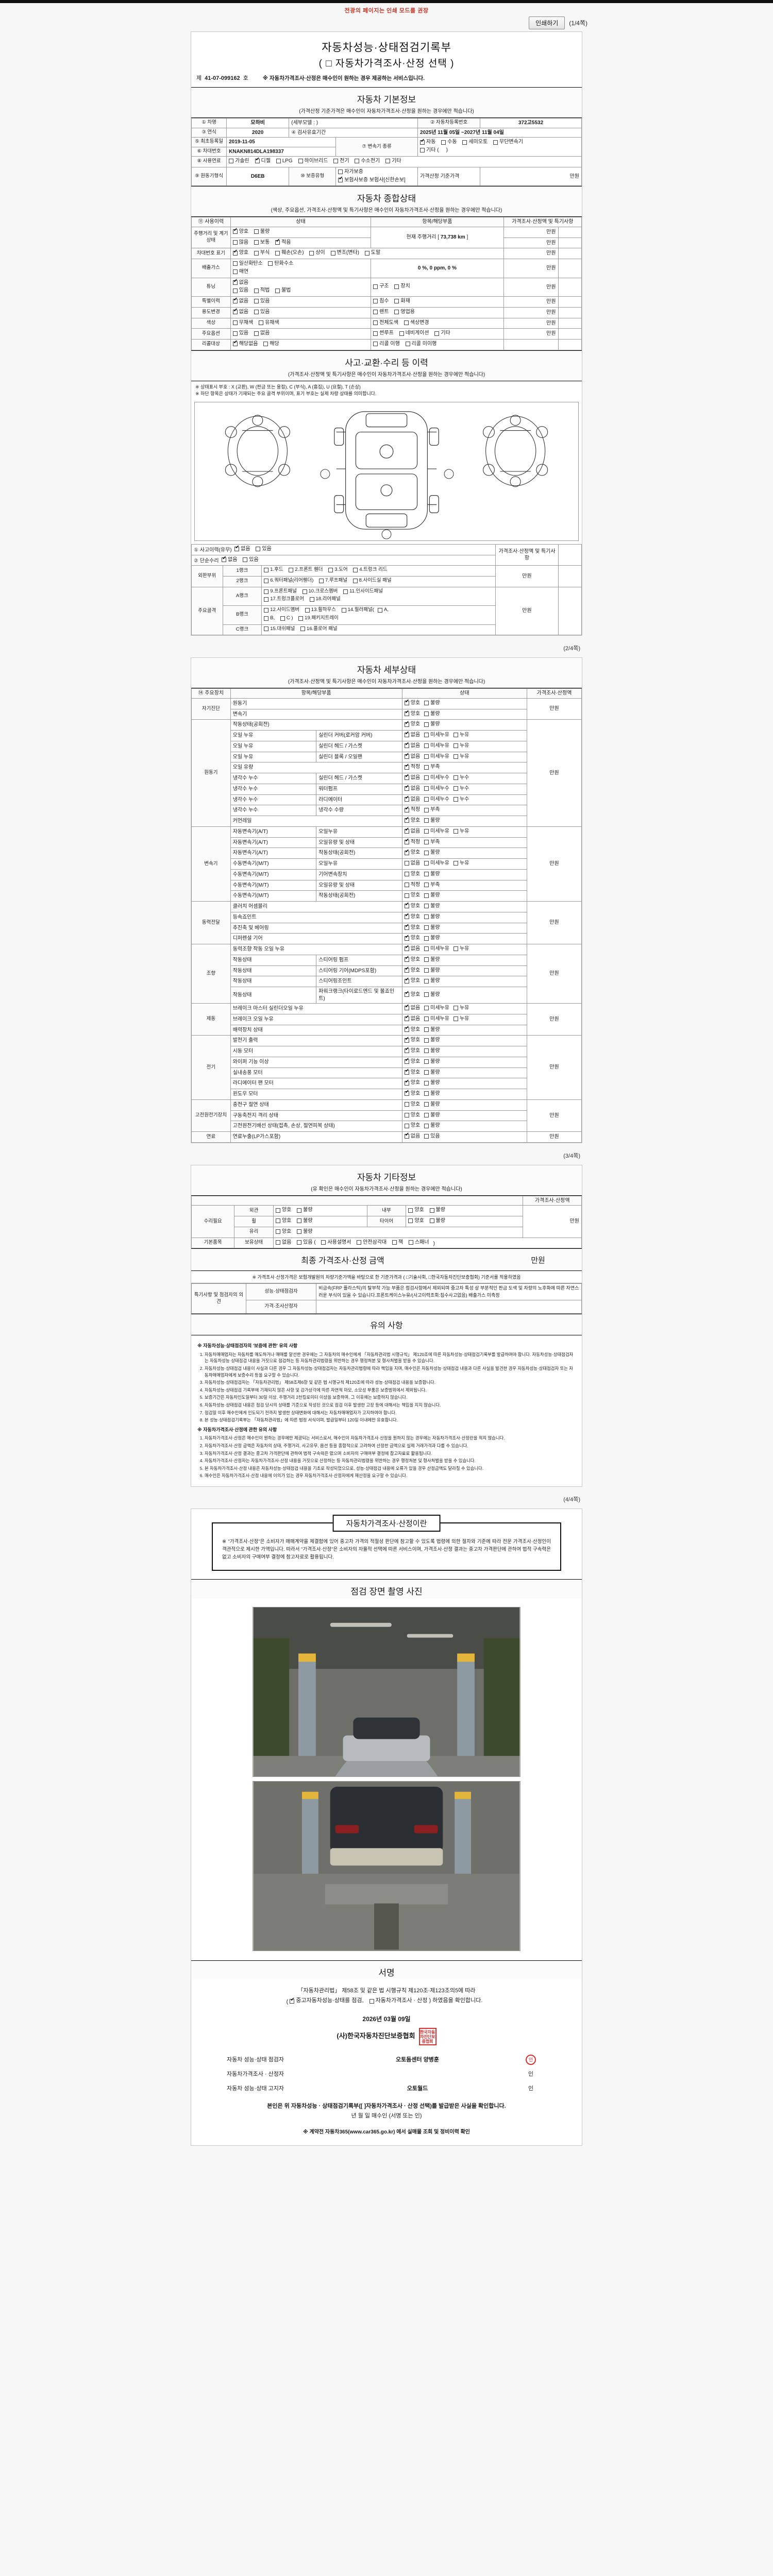 The width and height of the screenshot is (773, 2576). I want to click on opt-normal: 보통, so click(262, 242).